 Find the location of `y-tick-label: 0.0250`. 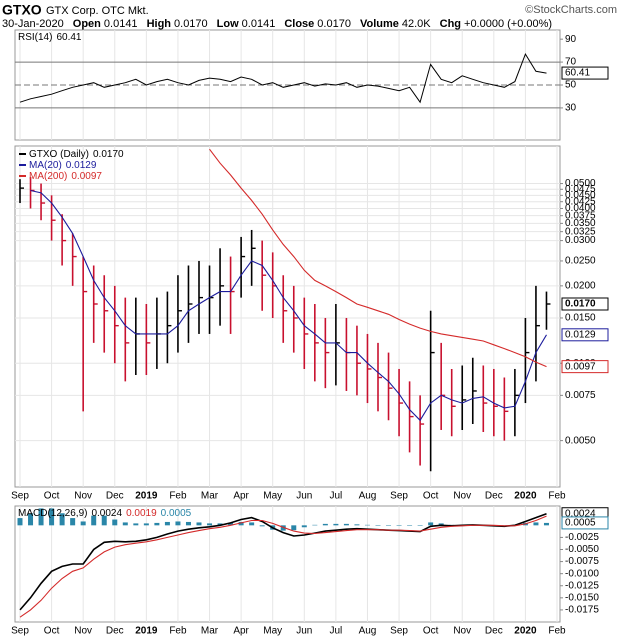

y-tick-label: 0.0250 is located at coordinates (580, 261).